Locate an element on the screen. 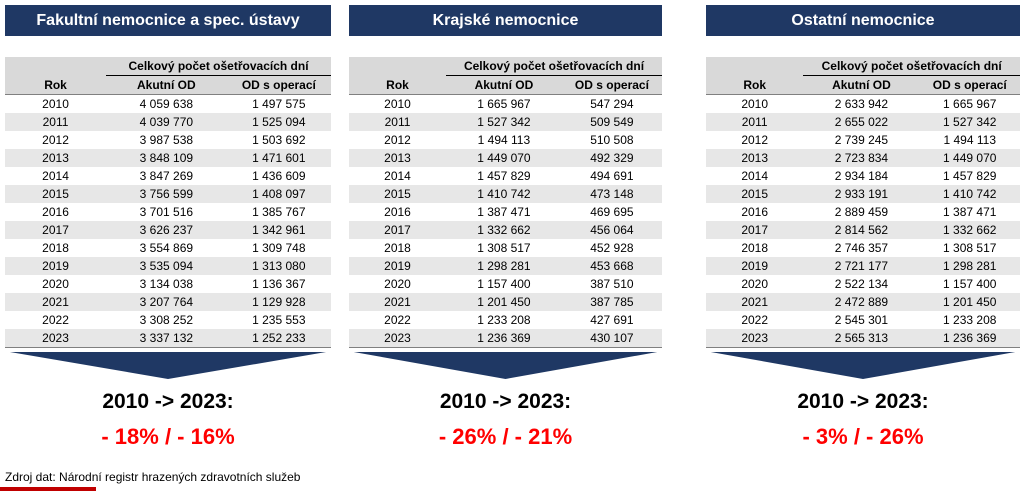  summary-change: - 26% / - 21% is located at coordinates (505, 436).